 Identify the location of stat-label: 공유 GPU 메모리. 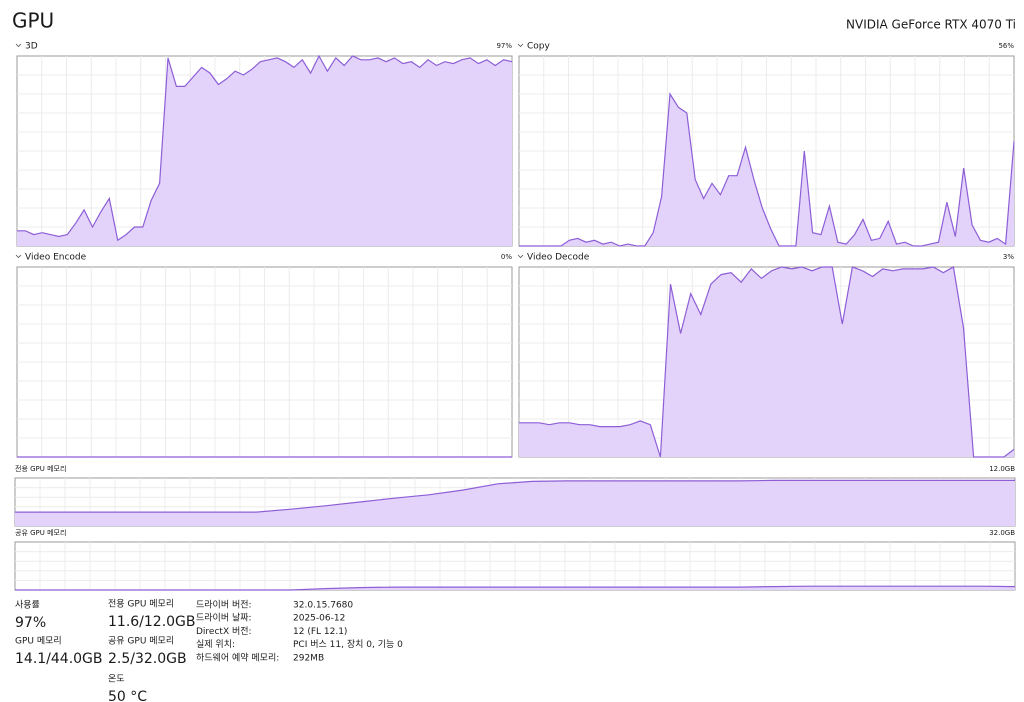
(141, 641).